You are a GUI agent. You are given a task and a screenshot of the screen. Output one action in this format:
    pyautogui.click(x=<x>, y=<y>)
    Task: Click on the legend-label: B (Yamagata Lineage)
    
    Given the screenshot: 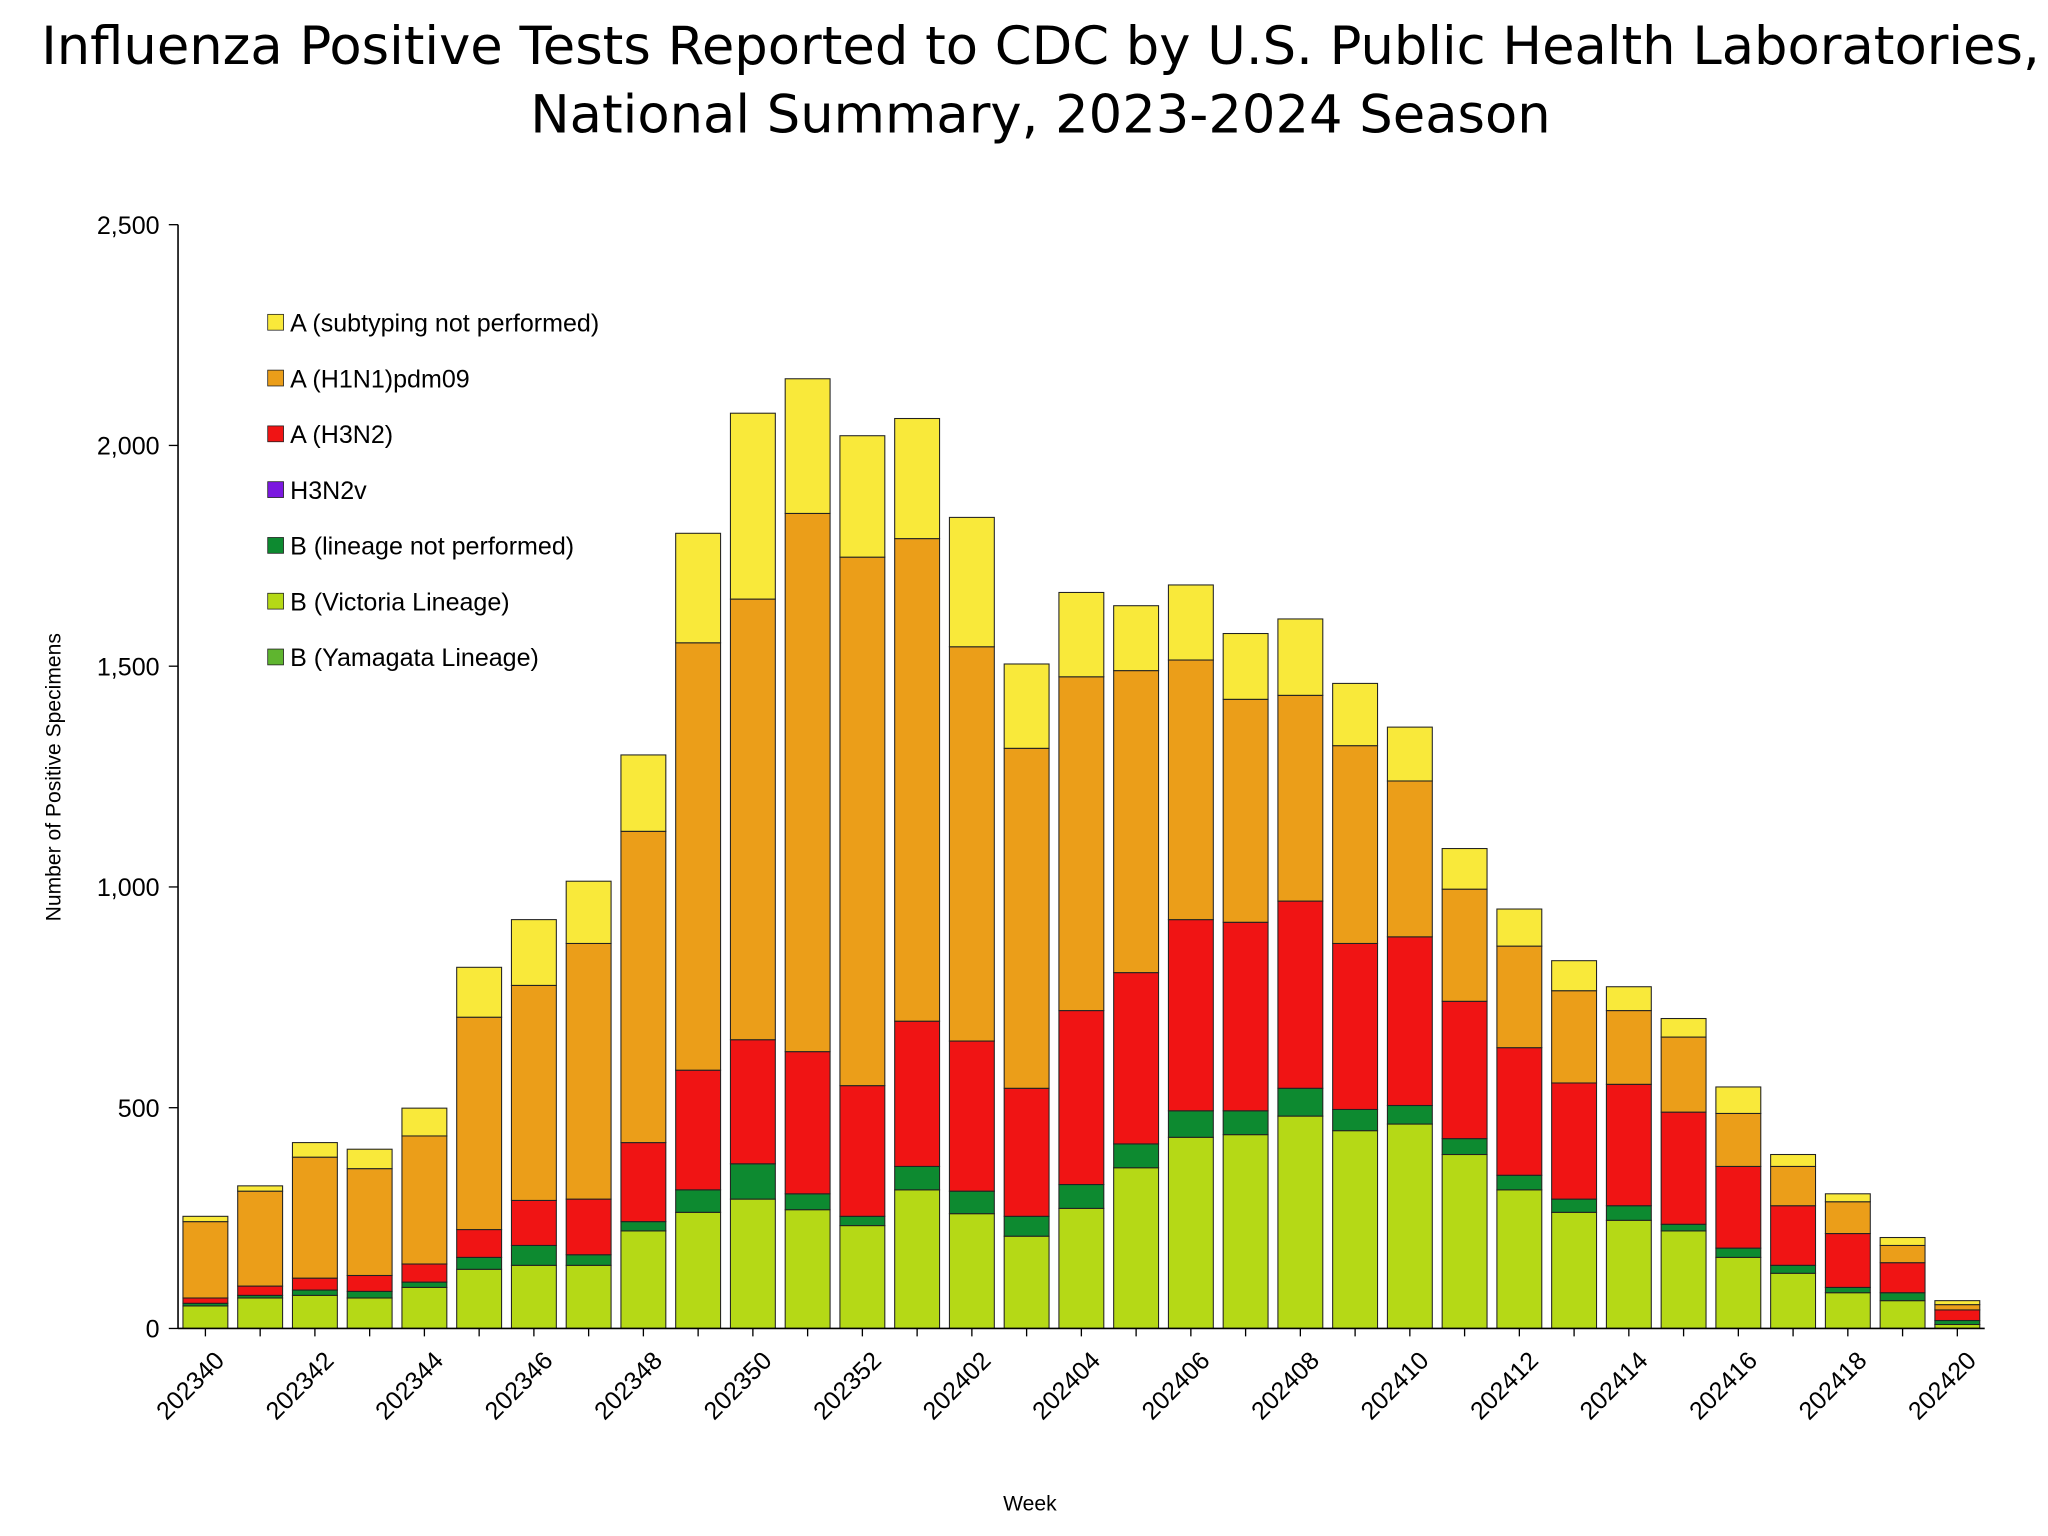 What is the action you would take?
    pyautogui.click(x=414, y=658)
    